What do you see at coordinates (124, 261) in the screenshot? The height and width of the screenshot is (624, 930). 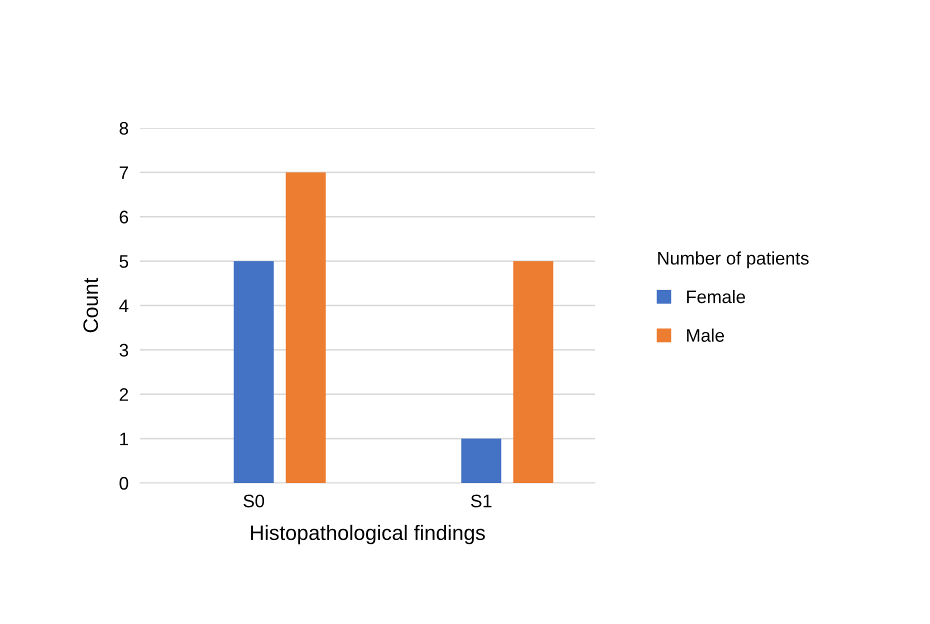 I see `y-tick-label: 5` at bounding box center [124, 261].